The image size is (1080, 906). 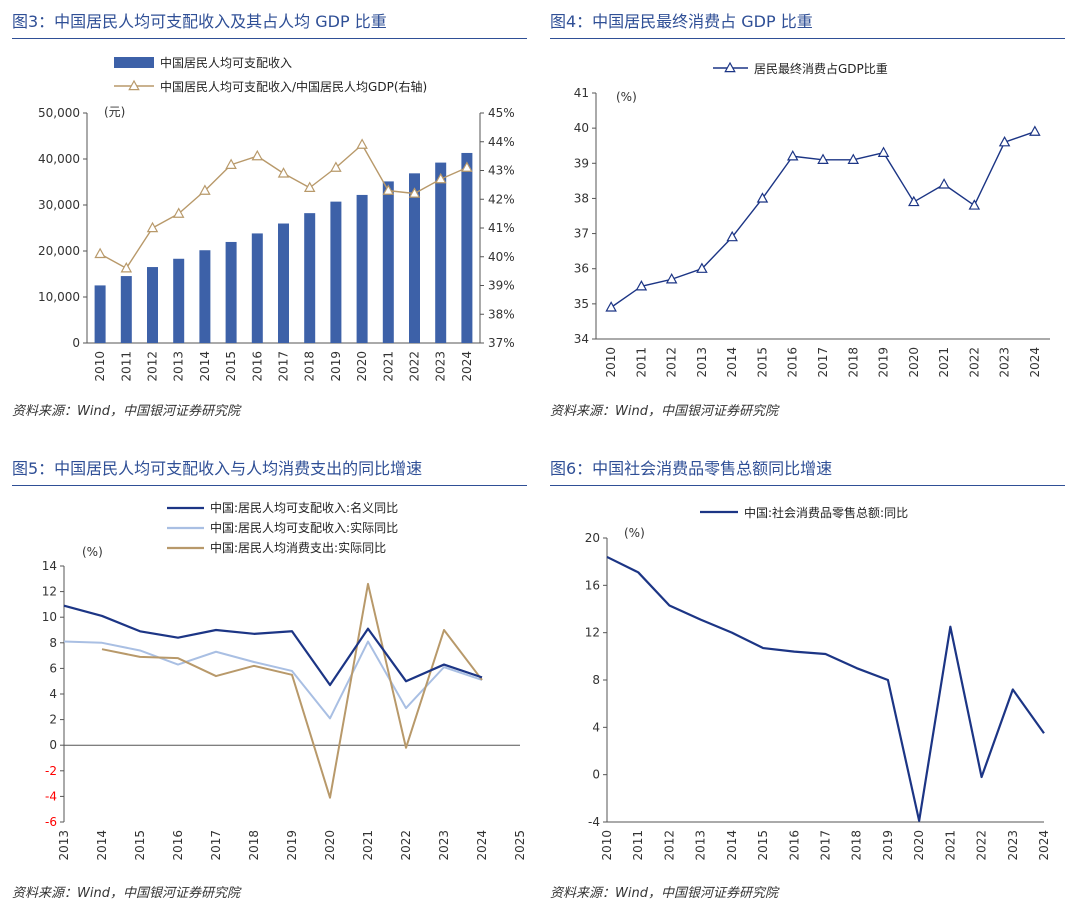 I want to click on fig6-legend-label: 中国:社会消费品零售总额:同比, so click(x=826, y=512).